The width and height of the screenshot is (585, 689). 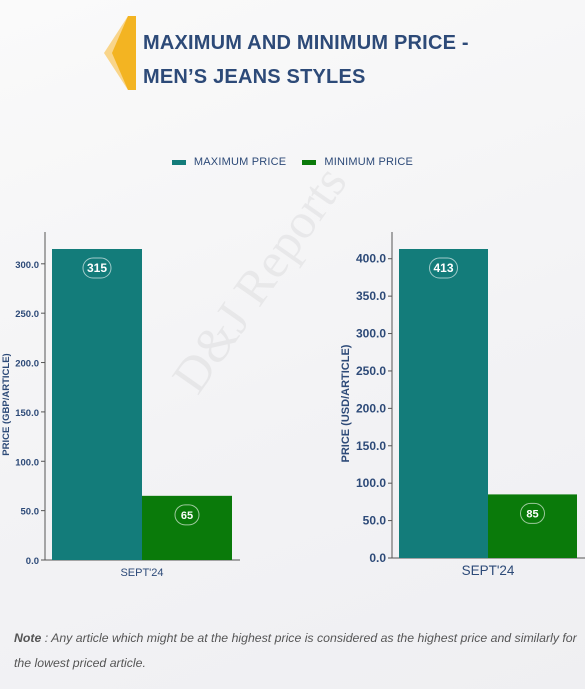 What do you see at coordinates (6, 404) in the screenshot?
I see `y-axis-title: PRICE (GBP/ARTICLE)` at bounding box center [6, 404].